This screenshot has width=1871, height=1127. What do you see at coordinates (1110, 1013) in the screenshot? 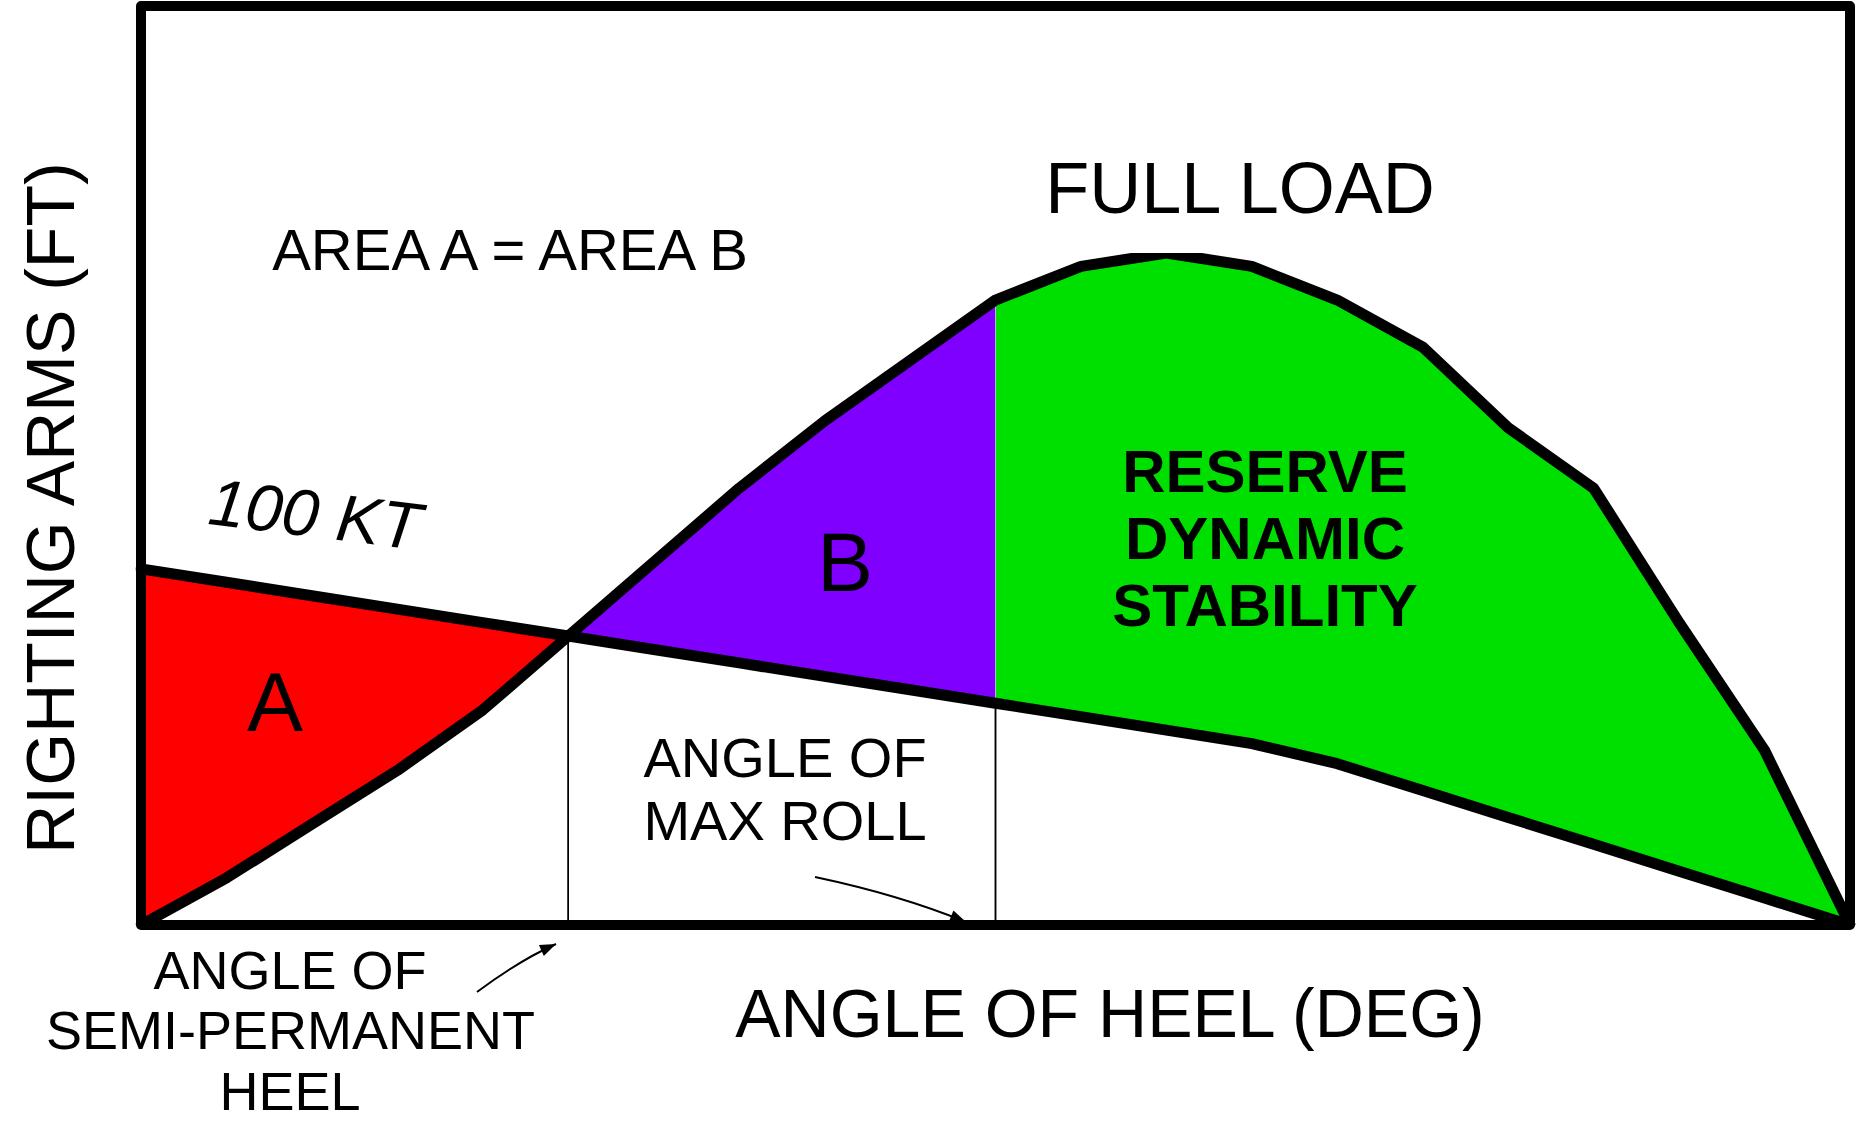
I see `x-axis-title: ANGLE OF HEEL (DEG)` at bounding box center [1110, 1013].